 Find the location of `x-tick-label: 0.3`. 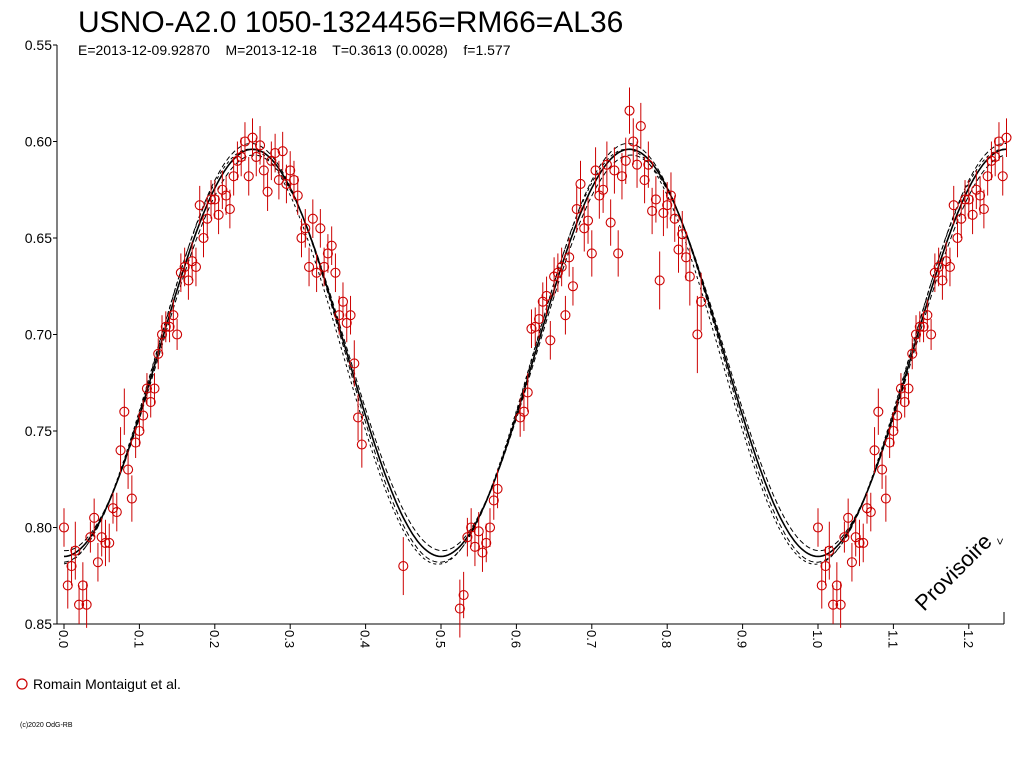

x-tick-label: 0.3 is located at coordinates (289, 639).